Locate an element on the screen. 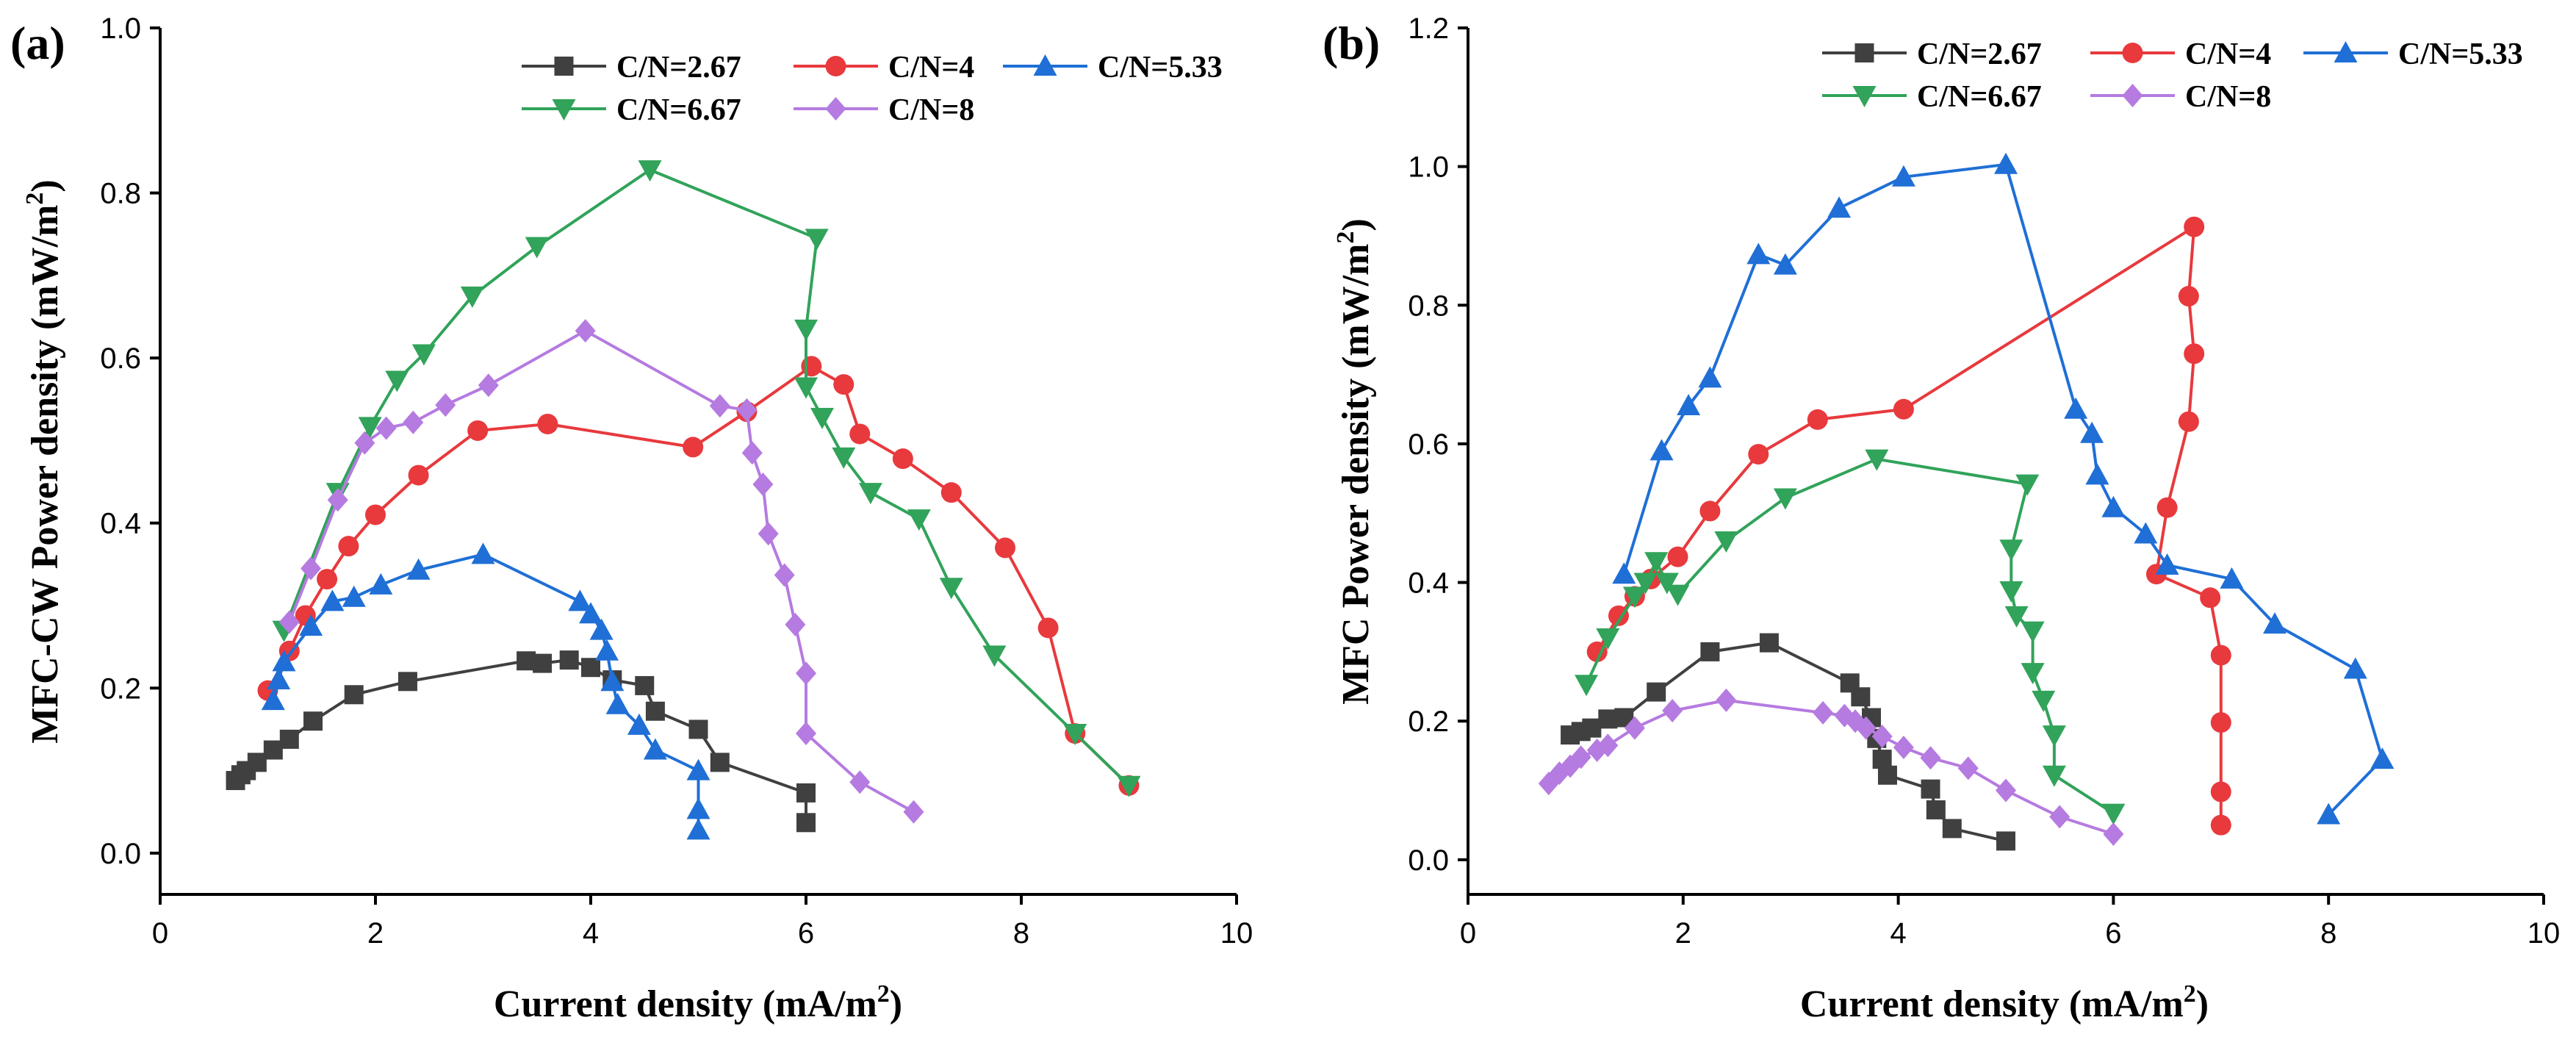 The width and height of the screenshot is (2576, 1048). x-tick-label: 10 is located at coordinates (2544, 933).